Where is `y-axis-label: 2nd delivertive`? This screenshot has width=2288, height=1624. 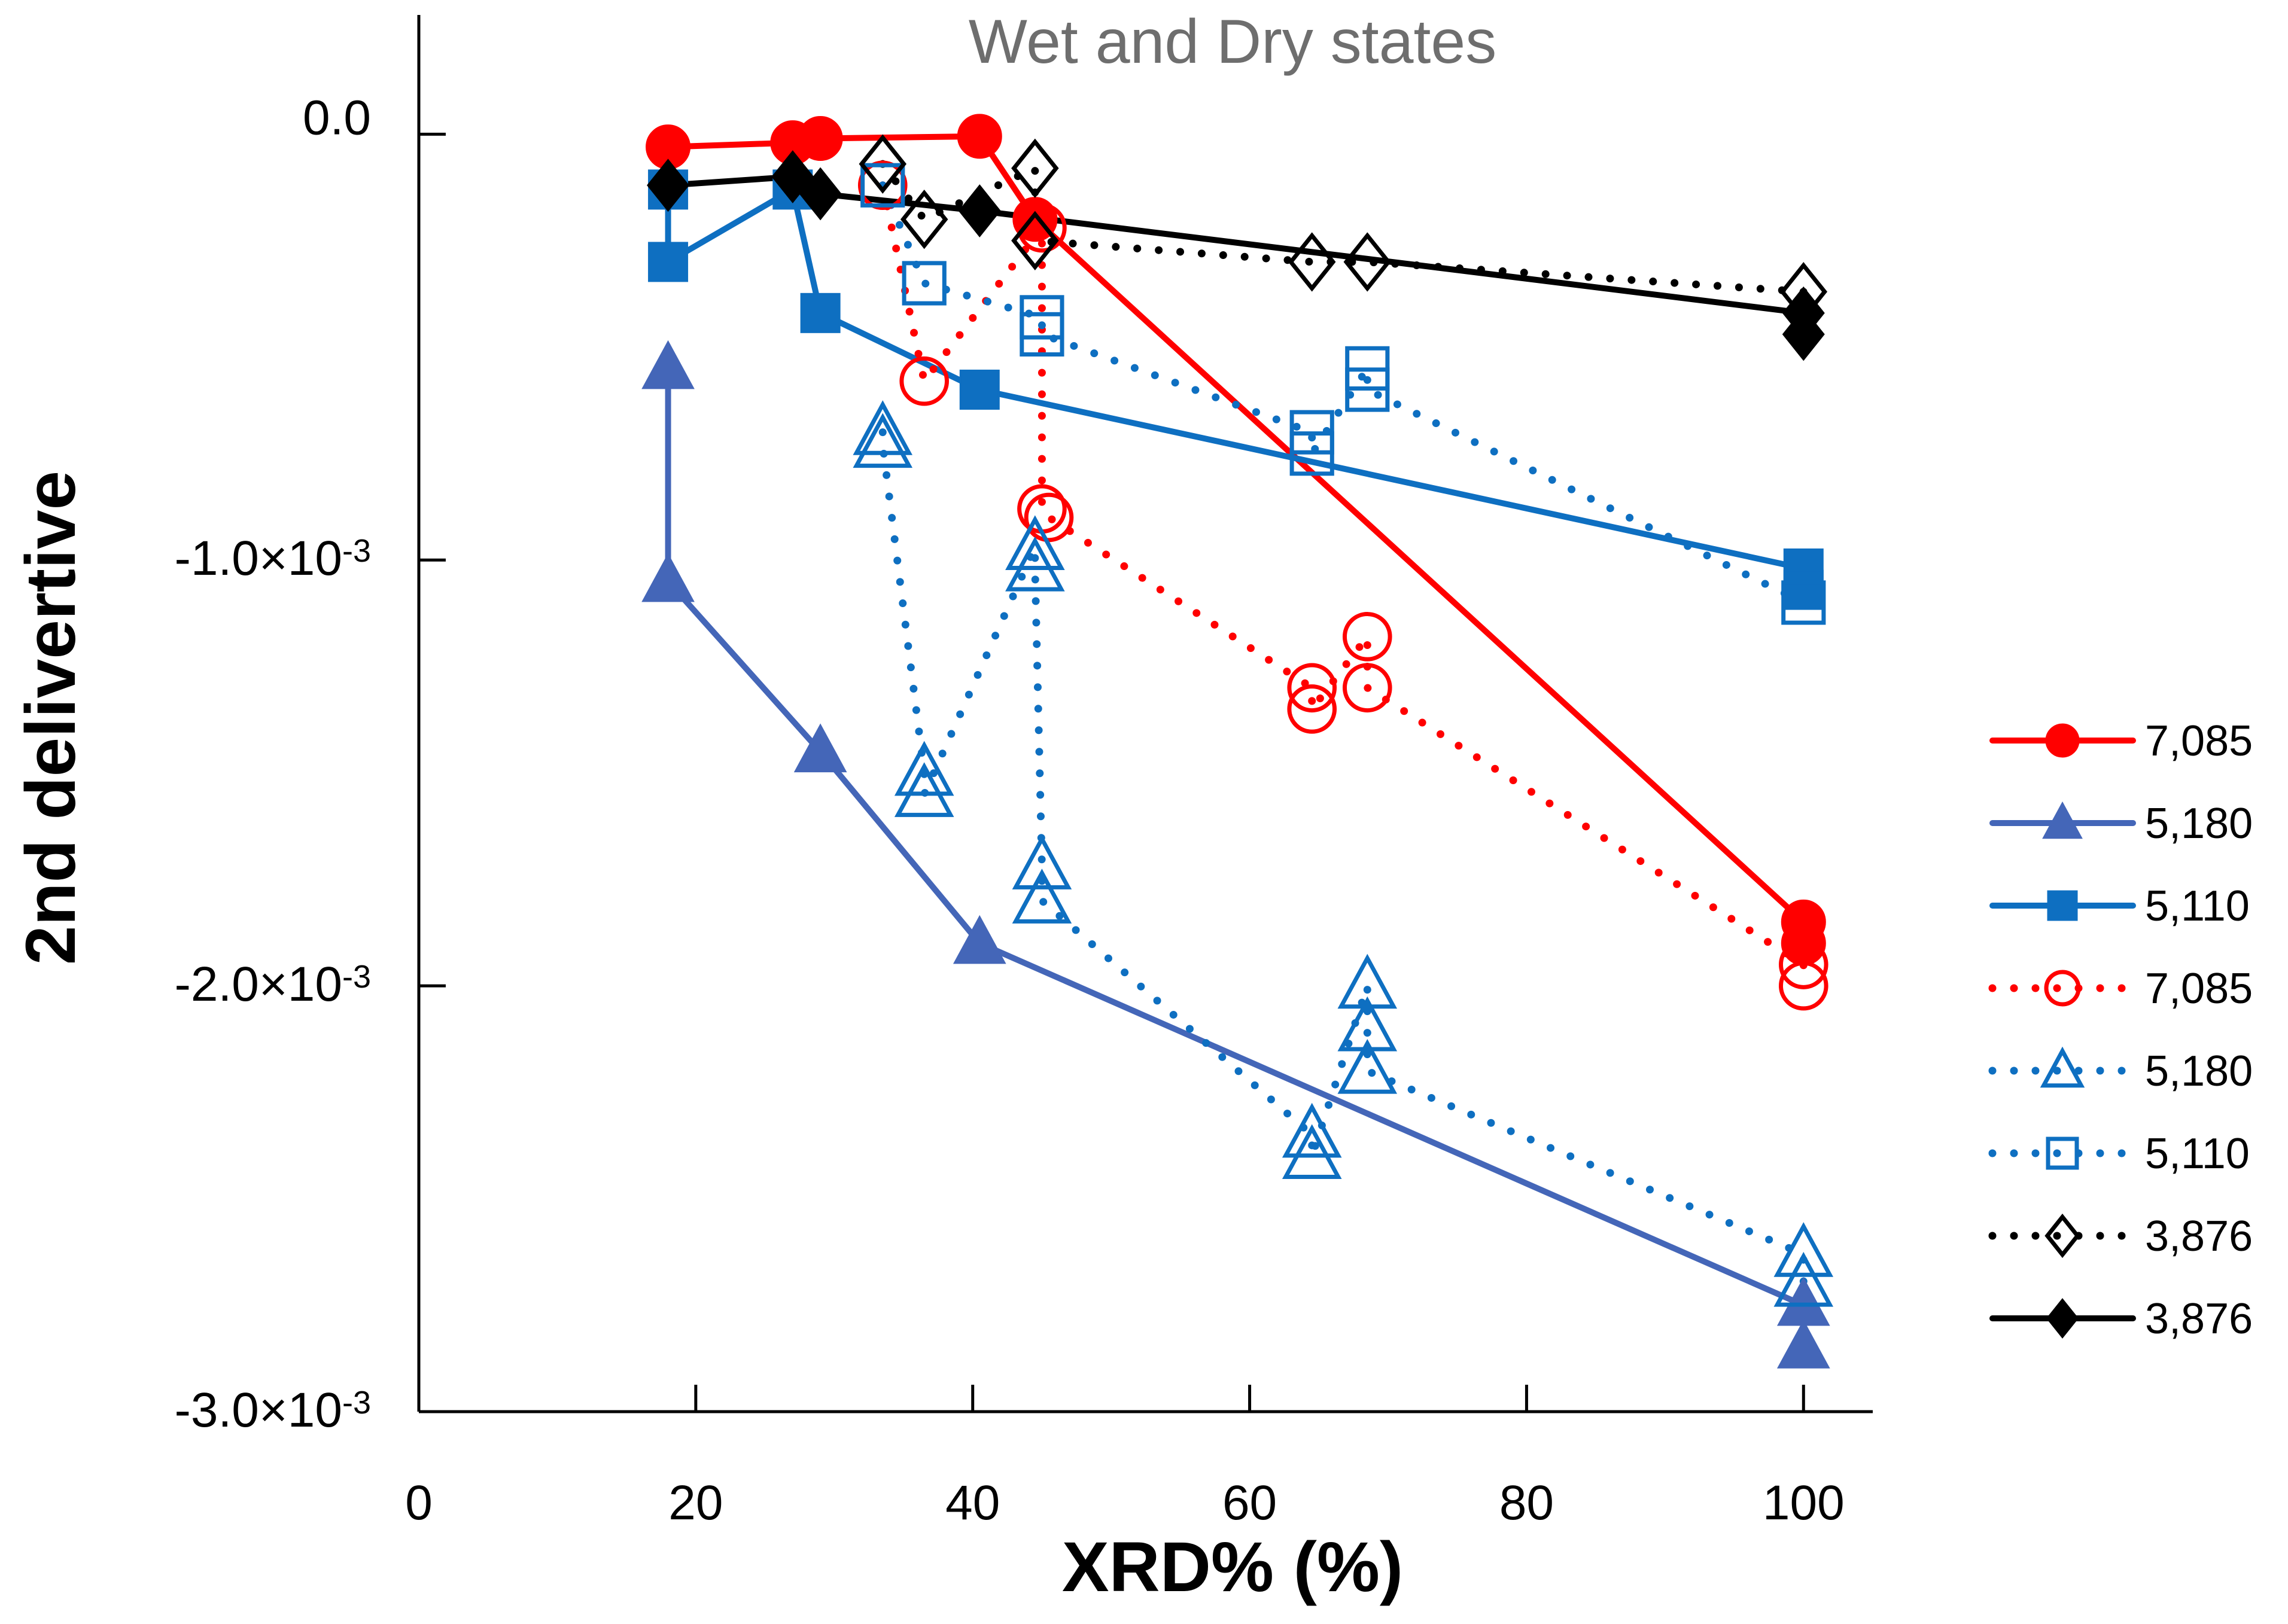
y-axis-label: 2nd delivertive is located at coordinates (50, 718).